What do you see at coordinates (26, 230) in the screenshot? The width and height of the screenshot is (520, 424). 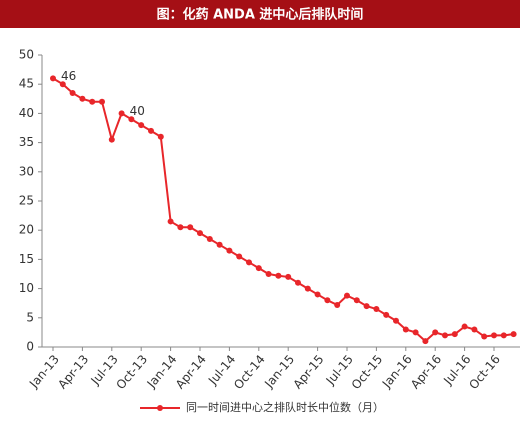 I see `y-tick-label: 20` at bounding box center [26, 230].